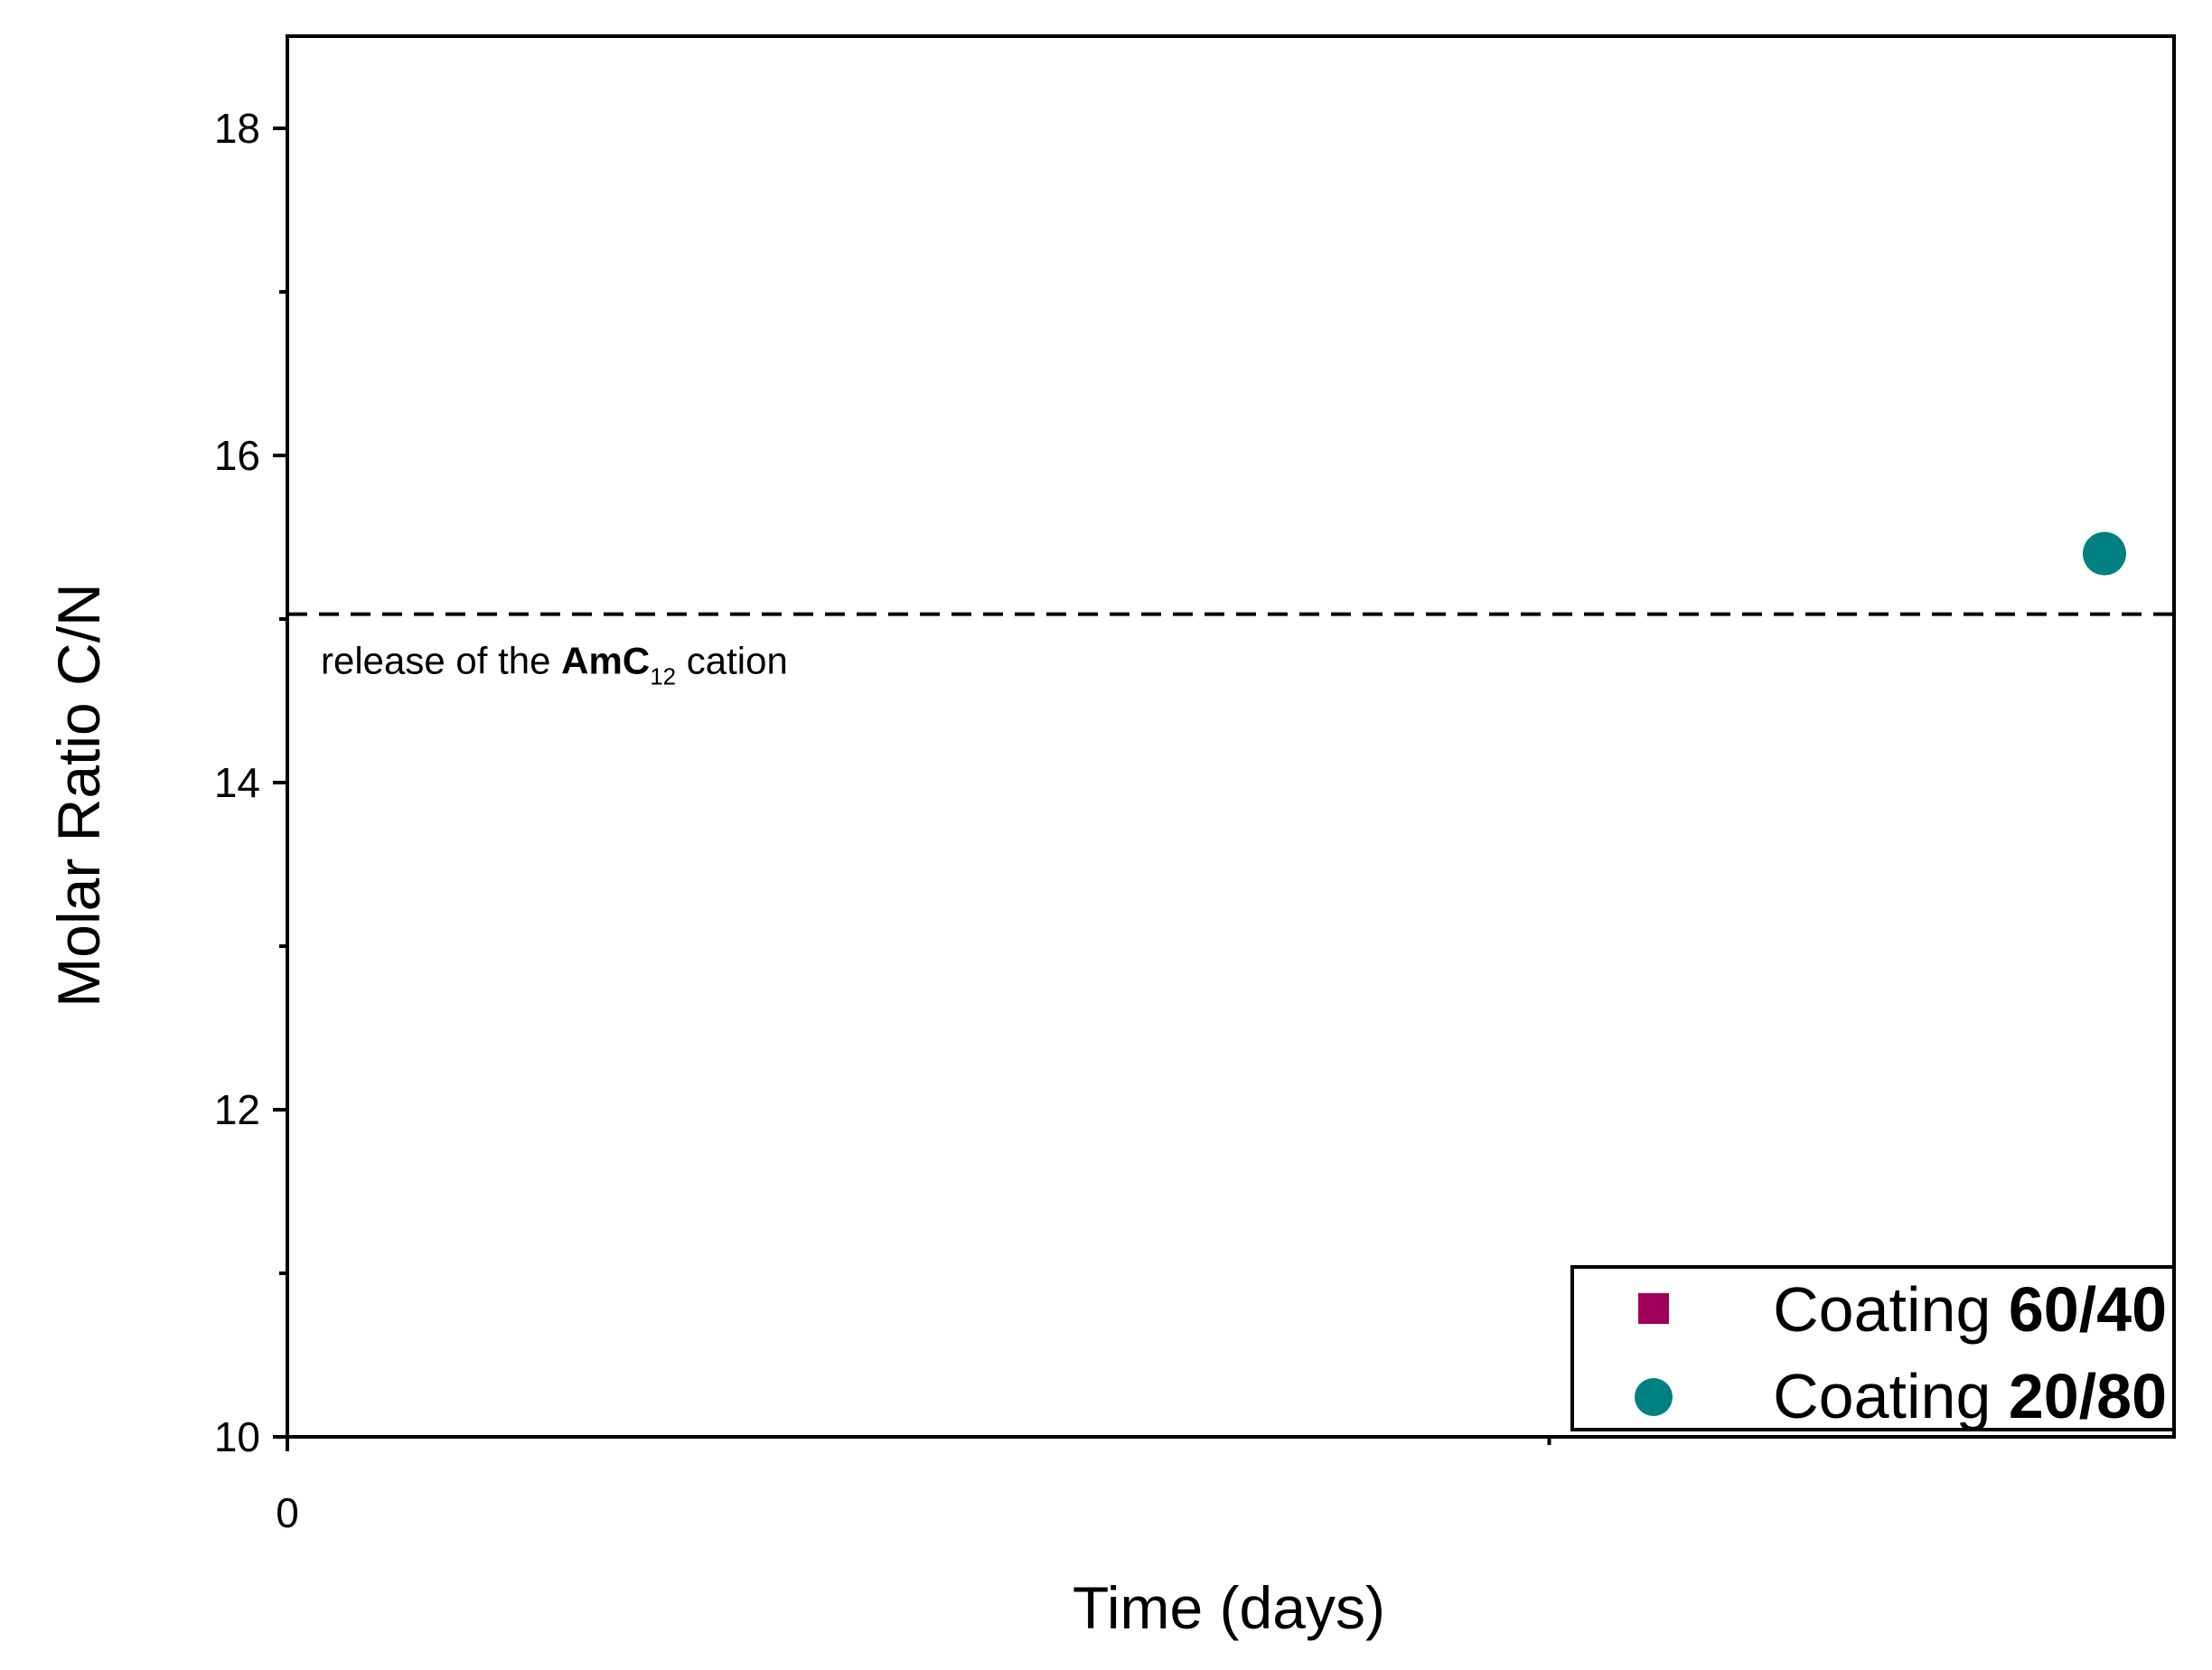 The width and height of the screenshot is (2212, 1670). What do you see at coordinates (78, 795) in the screenshot?
I see `y-axis-title: Molar Ratio C/N` at bounding box center [78, 795].